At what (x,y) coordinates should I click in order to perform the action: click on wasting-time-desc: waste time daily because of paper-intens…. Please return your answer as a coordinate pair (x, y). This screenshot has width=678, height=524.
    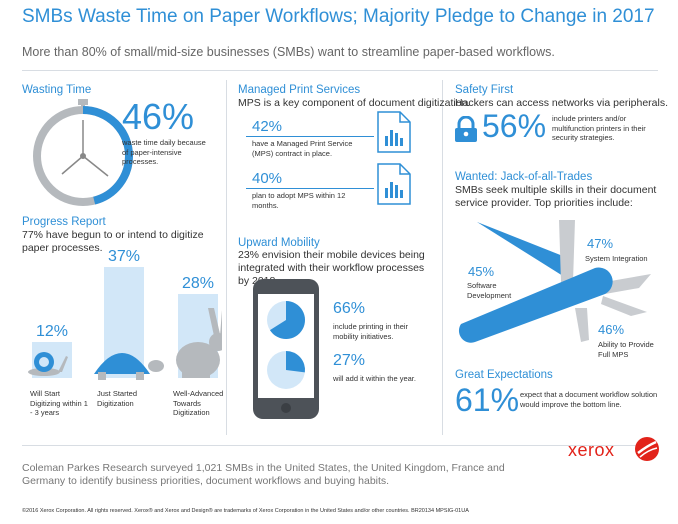
    Looking at the image, I should click on (164, 152).